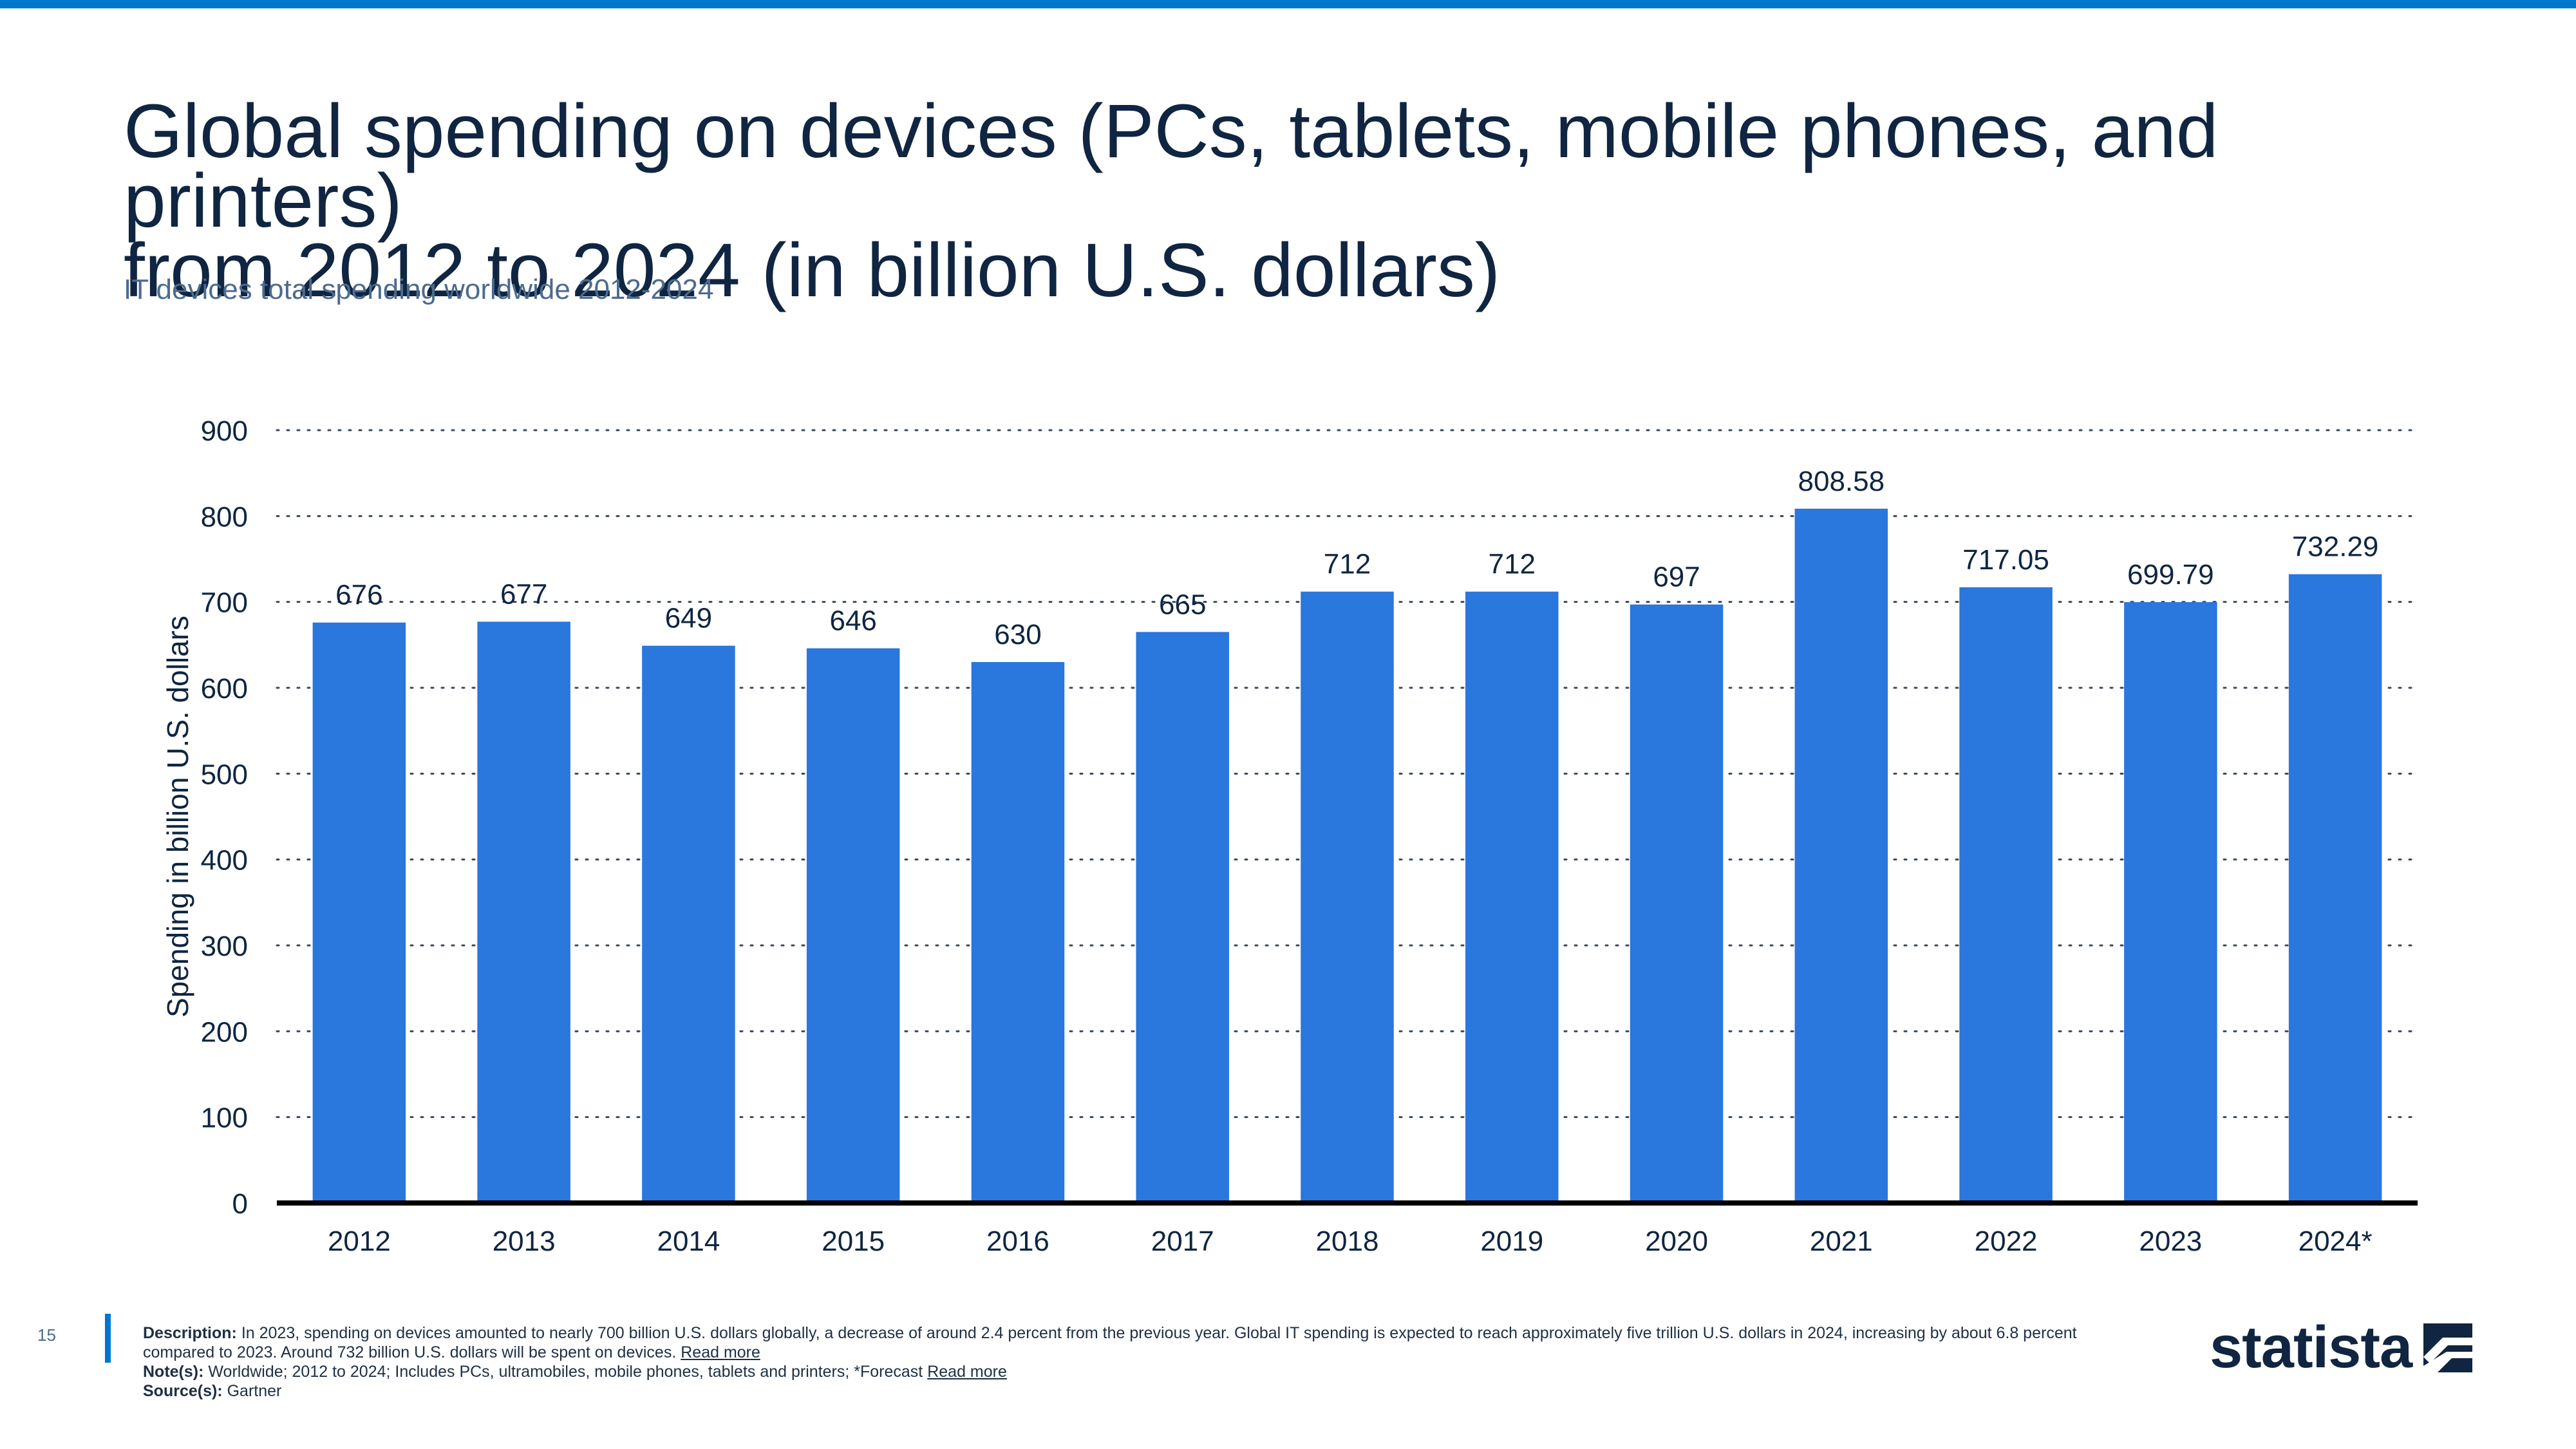 Image resolution: width=2576 pixels, height=1449 pixels. I want to click on data-label: 646, so click(852, 621).